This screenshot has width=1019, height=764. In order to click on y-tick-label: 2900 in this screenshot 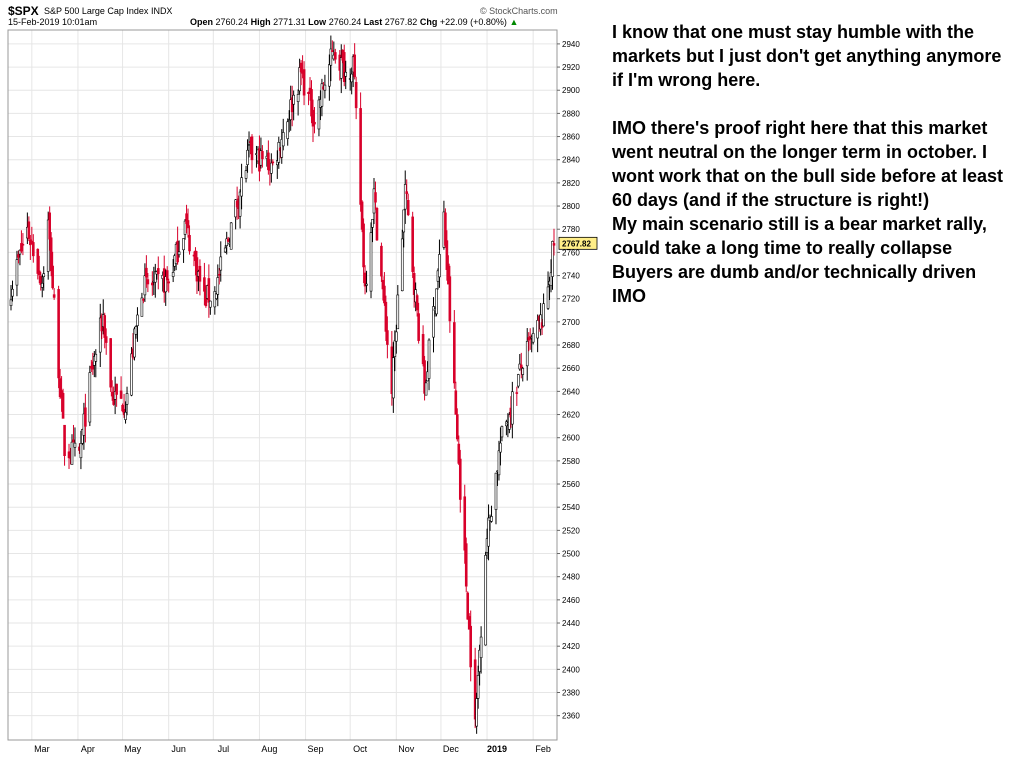, I will do `click(571, 90)`.